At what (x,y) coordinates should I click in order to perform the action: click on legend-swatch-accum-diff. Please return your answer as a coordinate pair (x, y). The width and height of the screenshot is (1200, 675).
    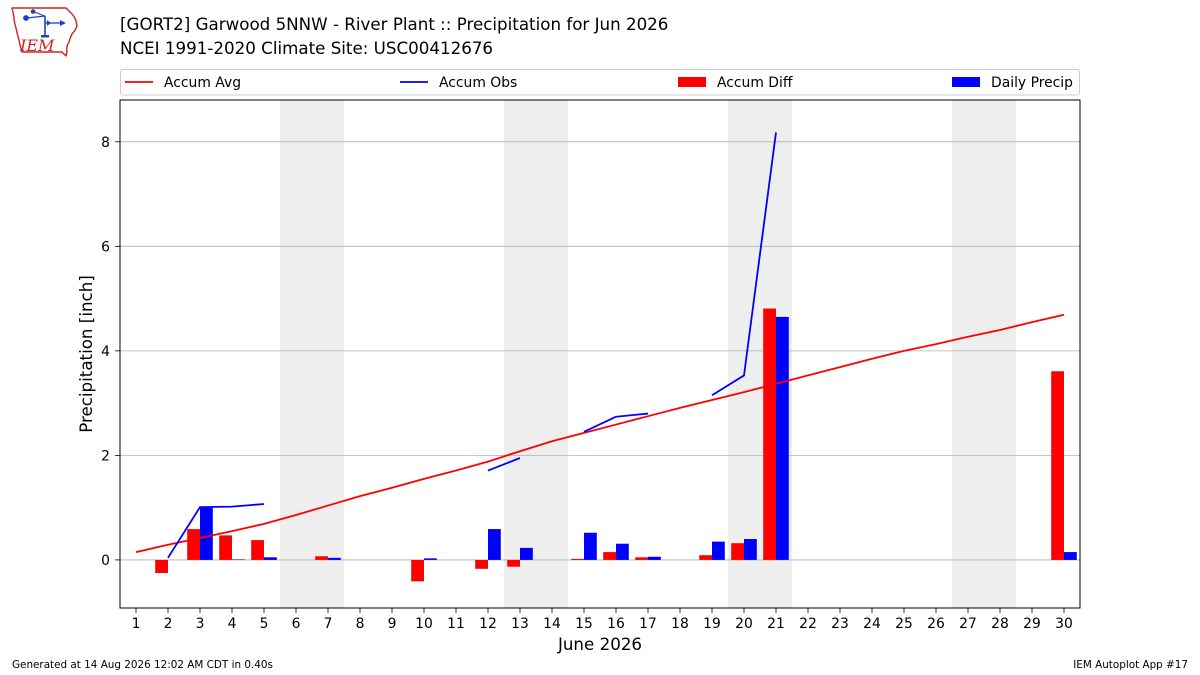
    Looking at the image, I should click on (692, 82).